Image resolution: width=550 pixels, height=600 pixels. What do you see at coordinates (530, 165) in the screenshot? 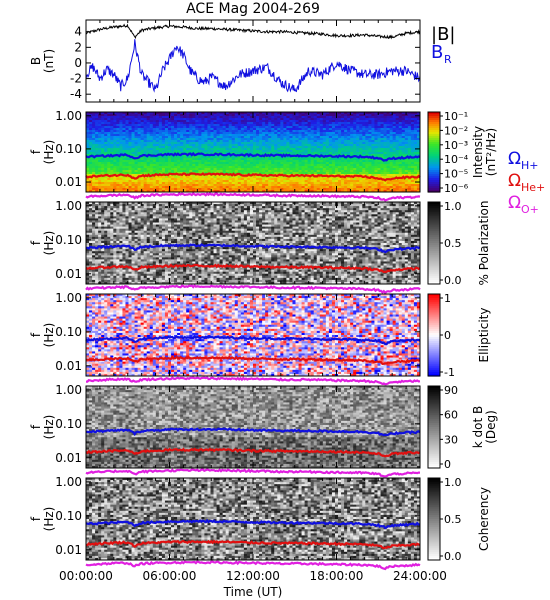
I see `legend-gyrofrequency-subscript: H+` at bounding box center [530, 165].